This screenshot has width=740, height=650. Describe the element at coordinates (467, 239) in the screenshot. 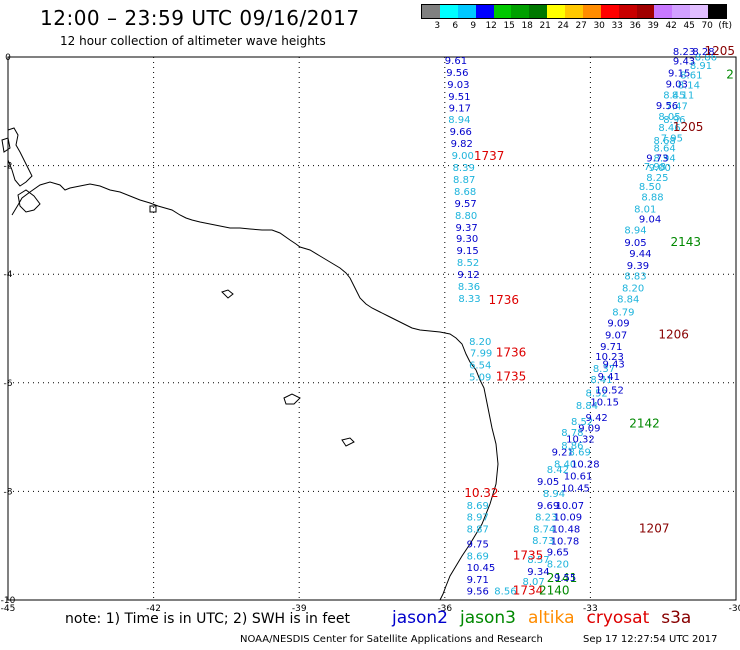

I see `wave-height-value: 9.30` at that location.